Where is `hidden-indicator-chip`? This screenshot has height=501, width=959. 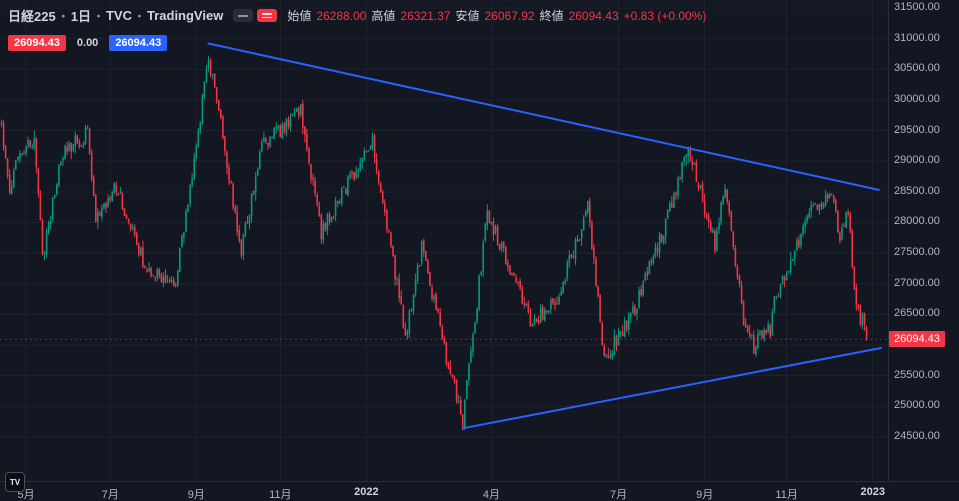
hidden-indicator-chip is located at coordinates (267, 15).